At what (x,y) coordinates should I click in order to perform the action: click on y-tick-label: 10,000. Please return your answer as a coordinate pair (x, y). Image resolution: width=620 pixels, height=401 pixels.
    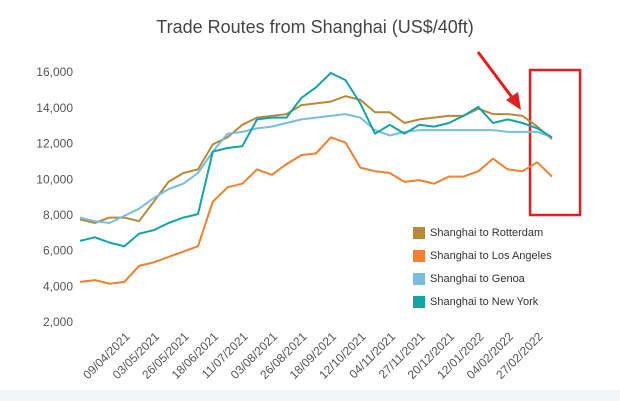
    Looking at the image, I should click on (54, 179).